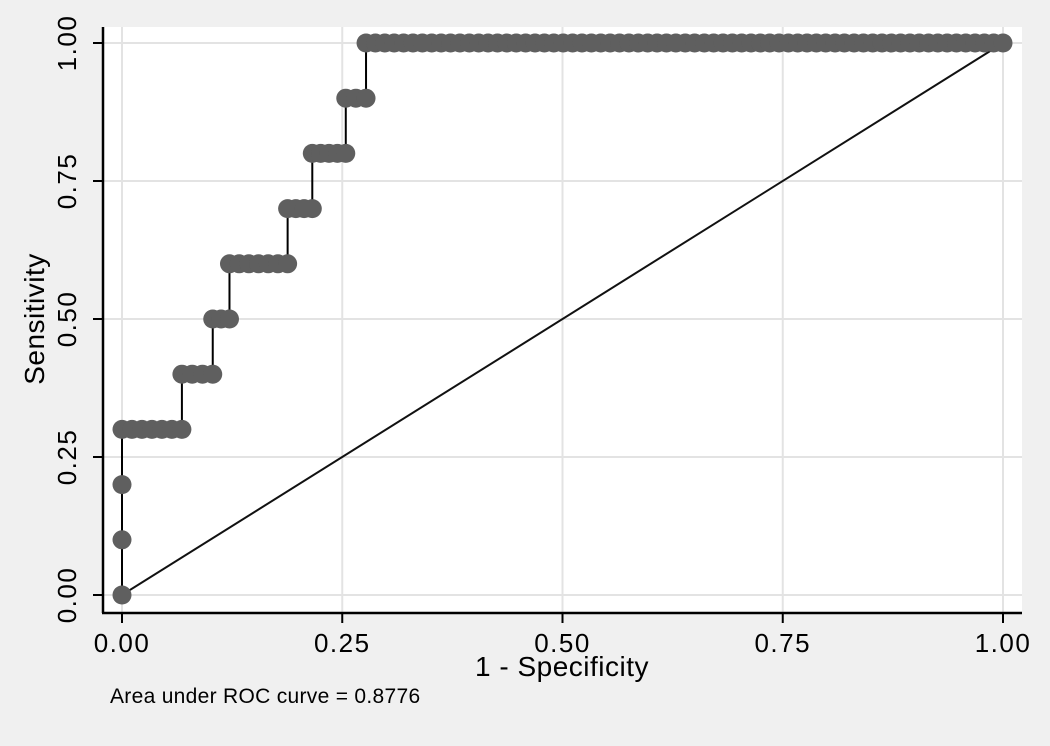  I want to click on x-tick-label: 0.50, so click(562, 643).